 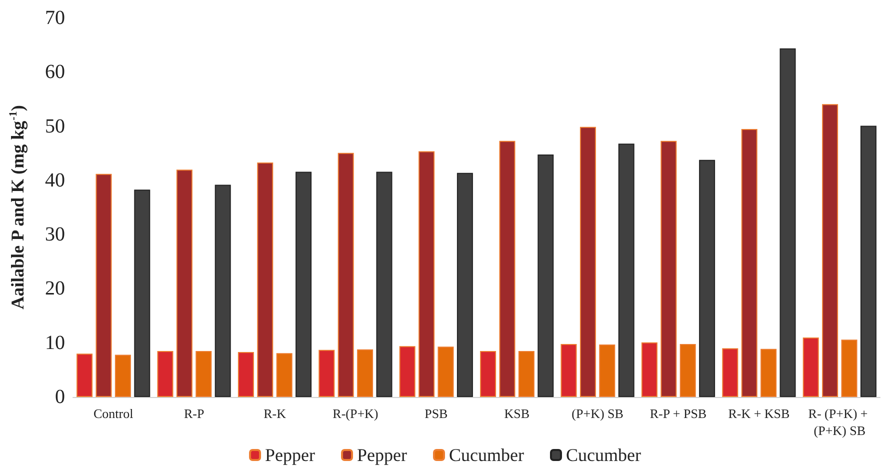 What do you see at coordinates (839, 422) in the screenshot?
I see `x-tick-label: R- (P+K) + (P+K) SB` at bounding box center [839, 422].